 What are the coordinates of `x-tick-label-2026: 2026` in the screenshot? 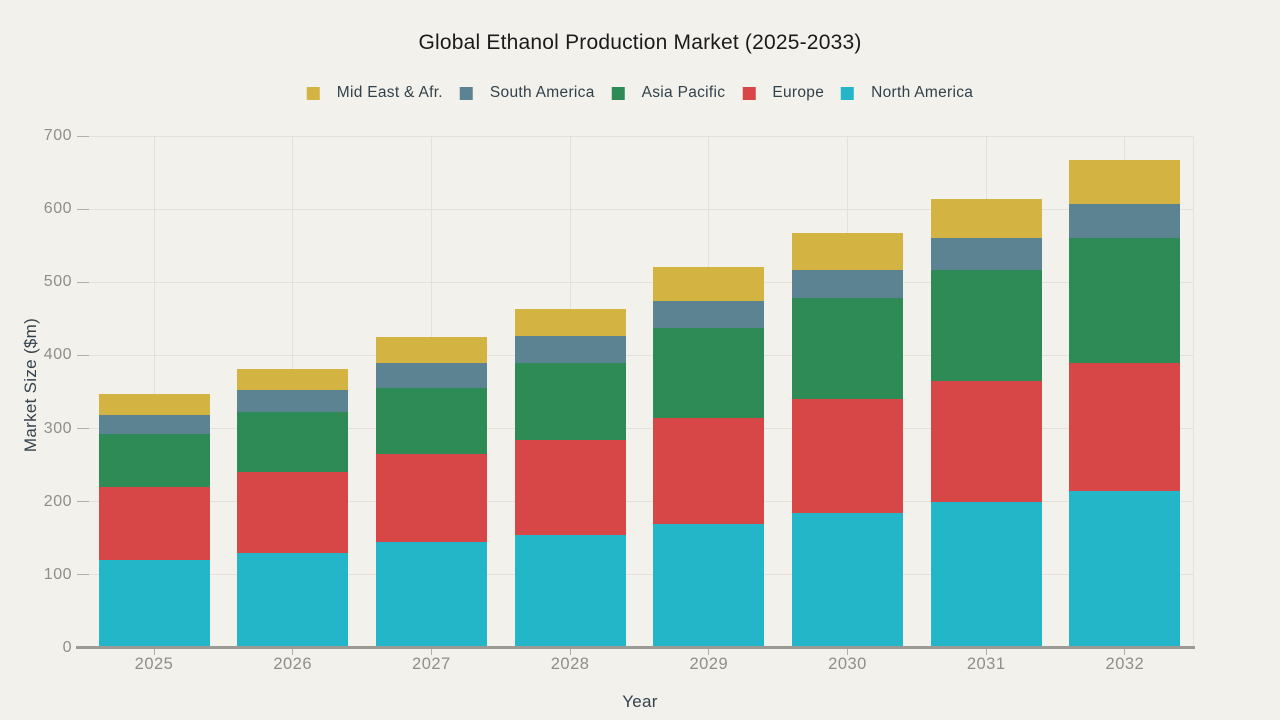 It's located at (293, 664).